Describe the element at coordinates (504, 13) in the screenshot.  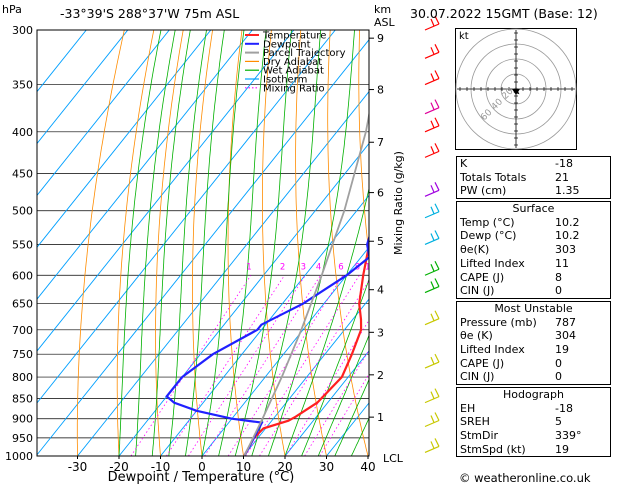
I see `sounding-datetime: 30.07.2022 15GMT (Base: 12)` at that location.